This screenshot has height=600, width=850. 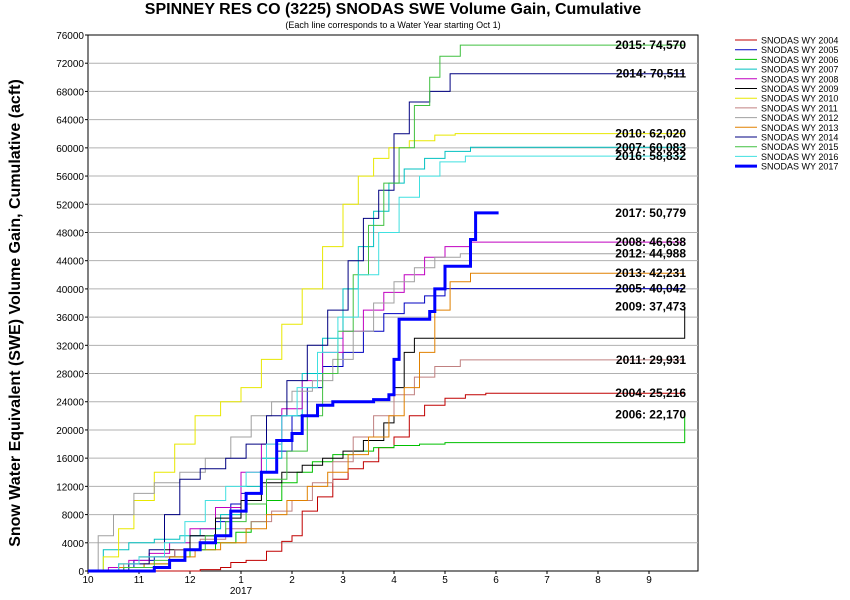 What do you see at coordinates (650, 307) in the screenshot?
I see `series-end-label: 2009: 37,473` at bounding box center [650, 307].